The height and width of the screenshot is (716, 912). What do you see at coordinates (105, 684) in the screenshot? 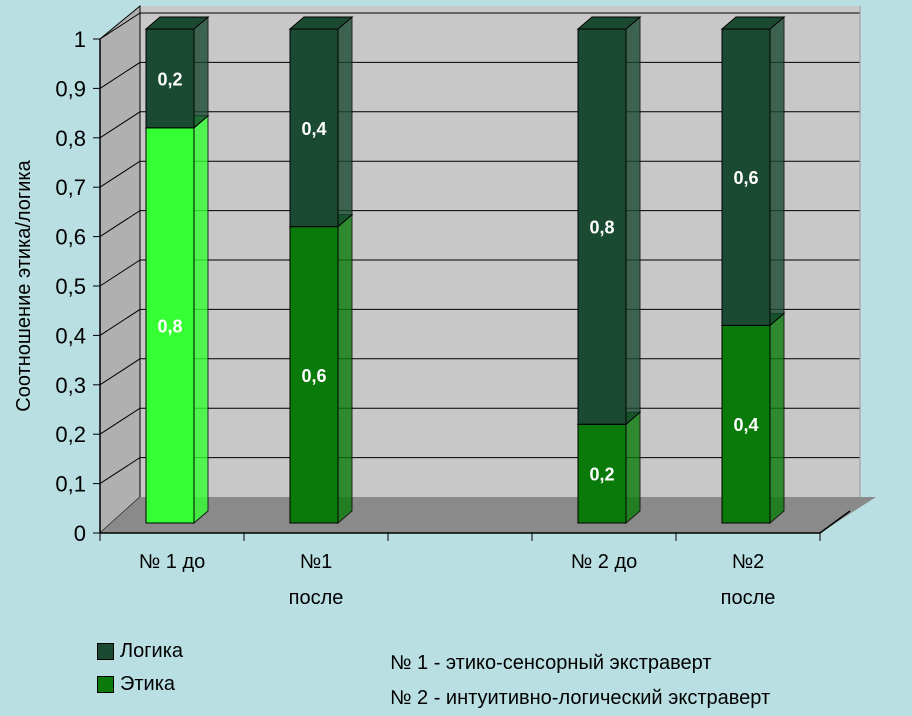
I see `legend-swatch-etika` at bounding box center [105, 684].